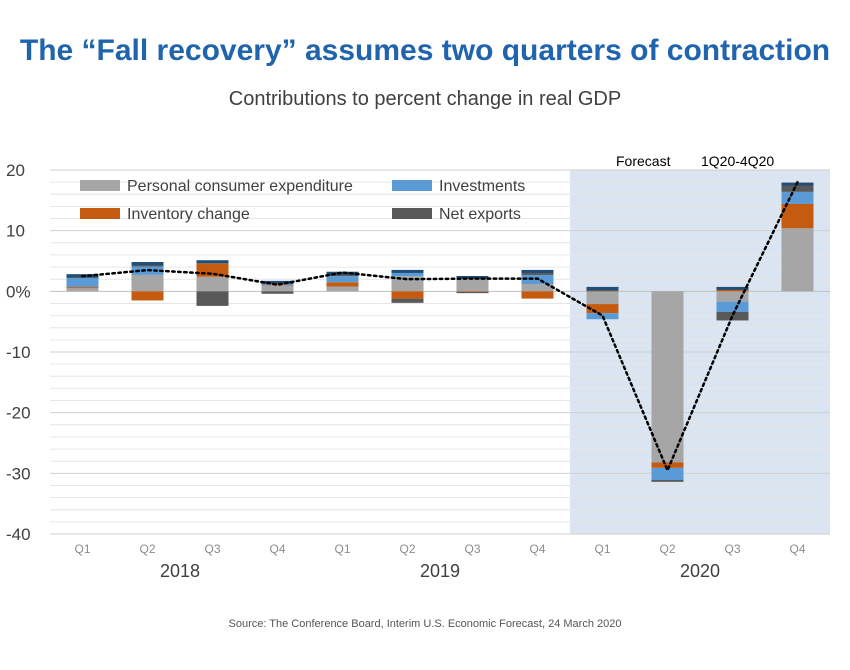  I want to click on y-tick-label: -10, so click(18, 352).